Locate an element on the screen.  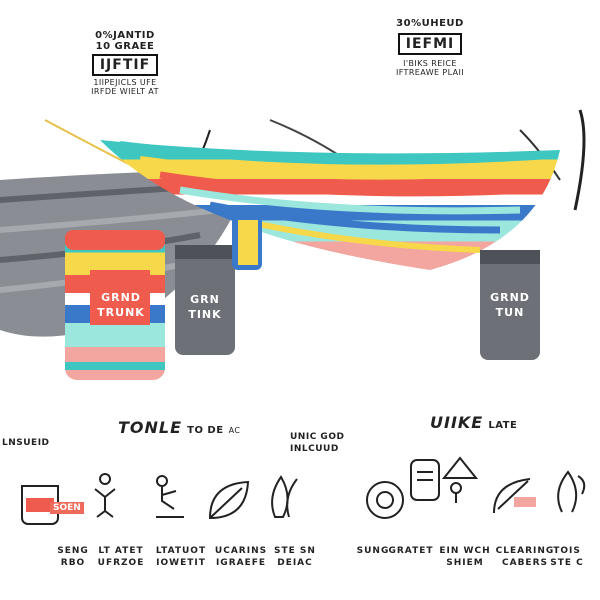
left-badge-line1: 0%JANTID is located at coordinates (125, 35).